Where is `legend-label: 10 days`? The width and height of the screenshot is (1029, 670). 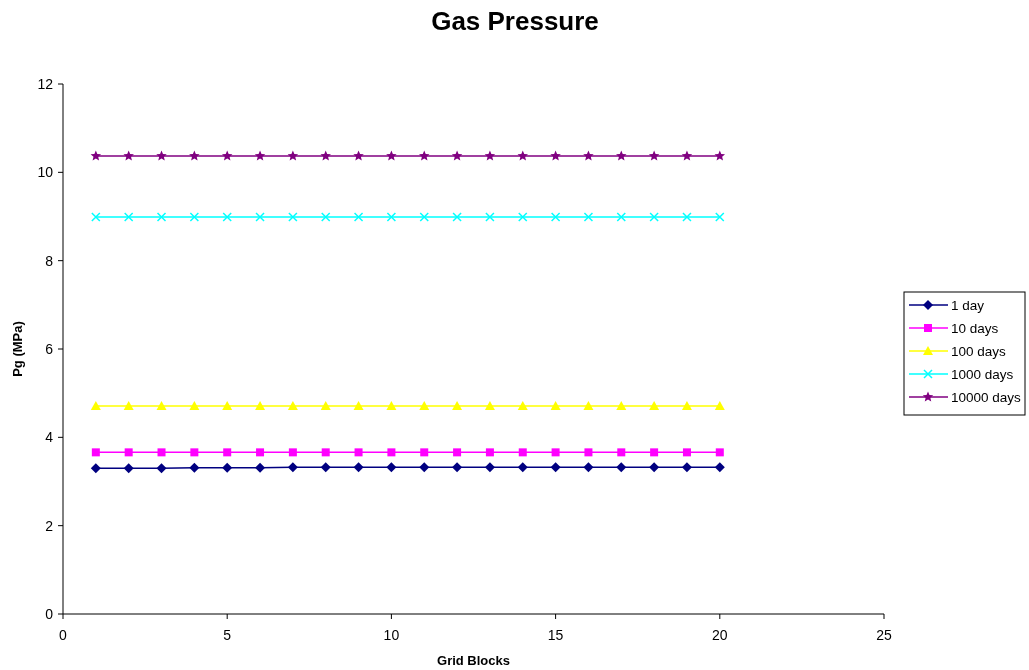
legend-label: 10 days is located at coordinates (975, 328).